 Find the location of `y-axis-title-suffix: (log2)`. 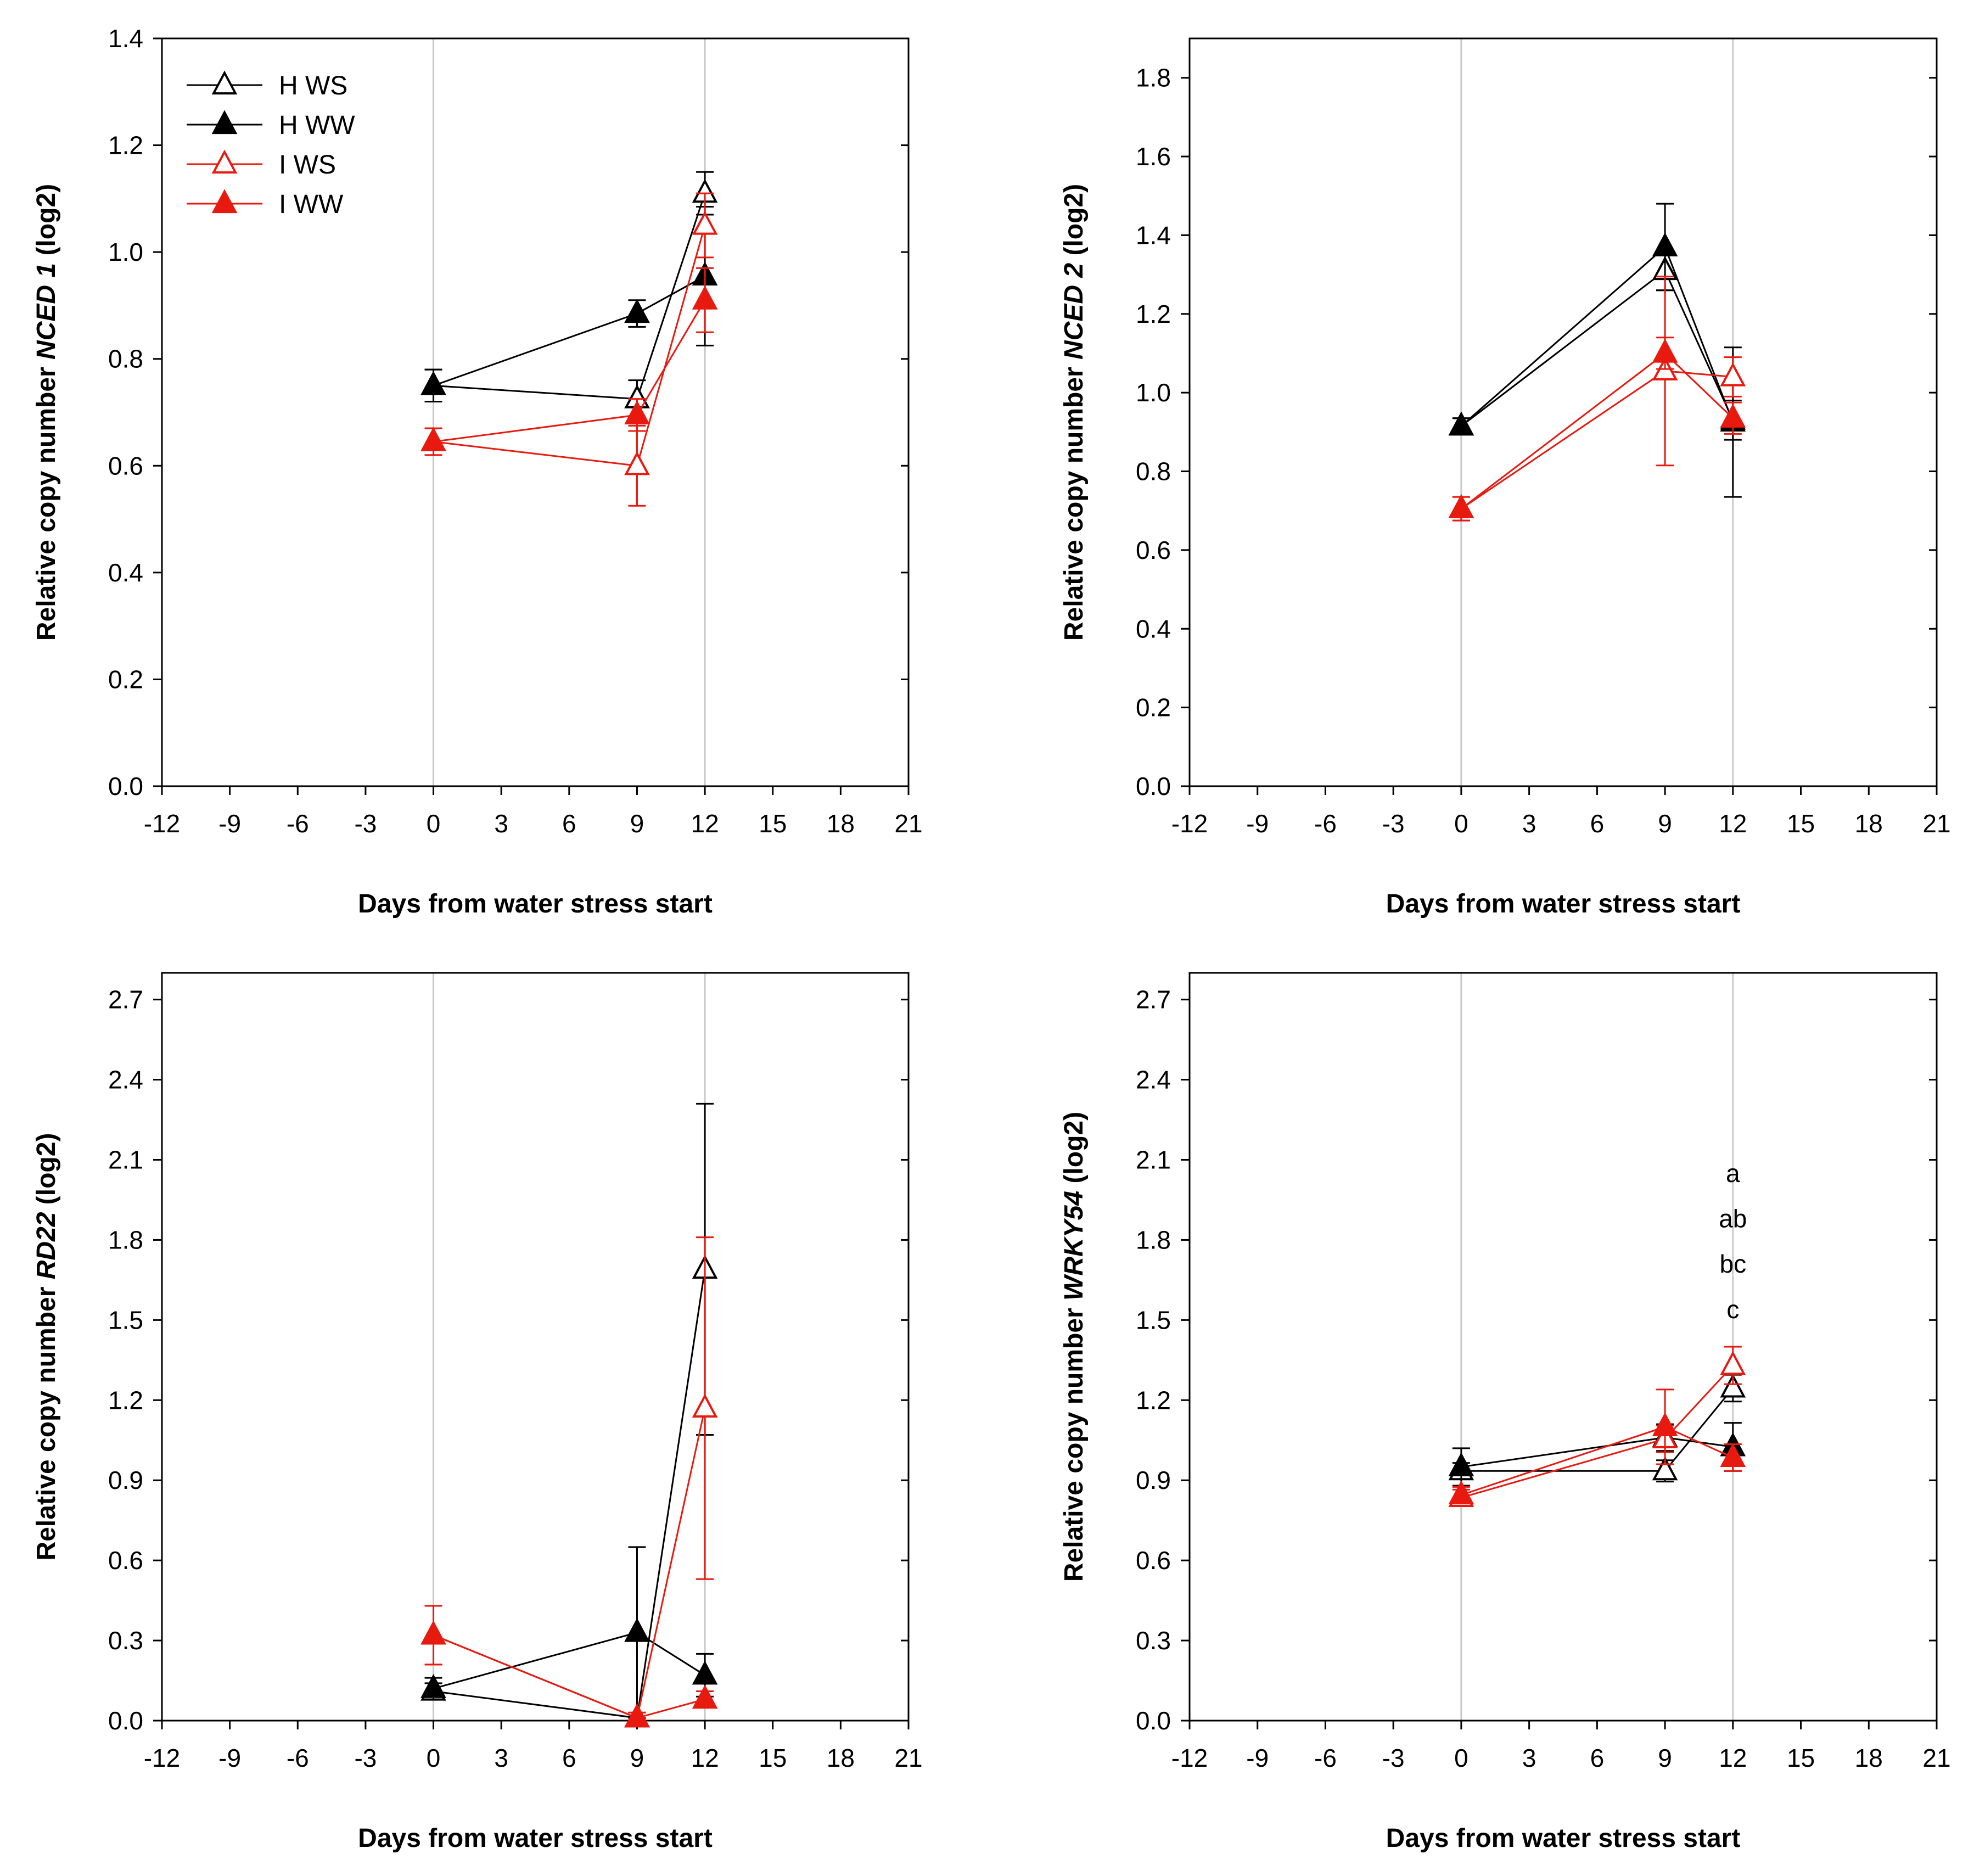

y-axis-title-suffix: (log2) is located at coordinates (1074, 224).